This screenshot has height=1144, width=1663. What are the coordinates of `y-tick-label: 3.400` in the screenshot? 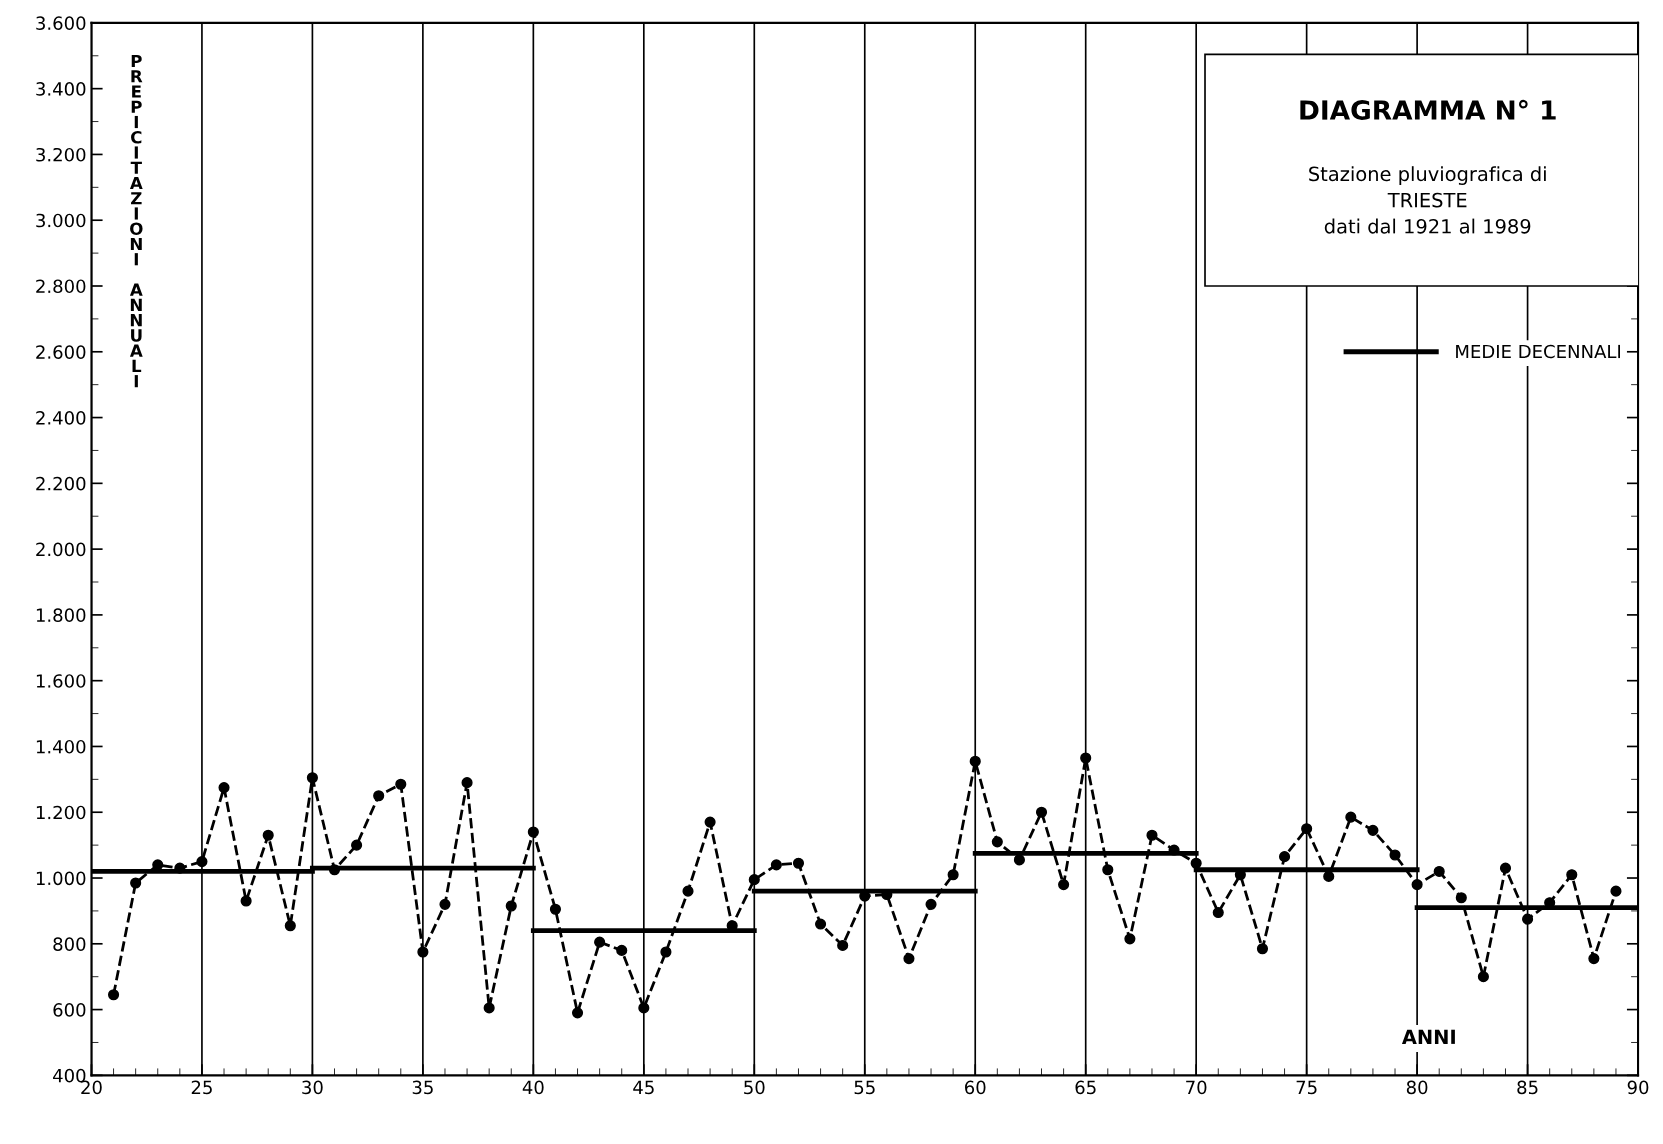 It's located at (61, 89).